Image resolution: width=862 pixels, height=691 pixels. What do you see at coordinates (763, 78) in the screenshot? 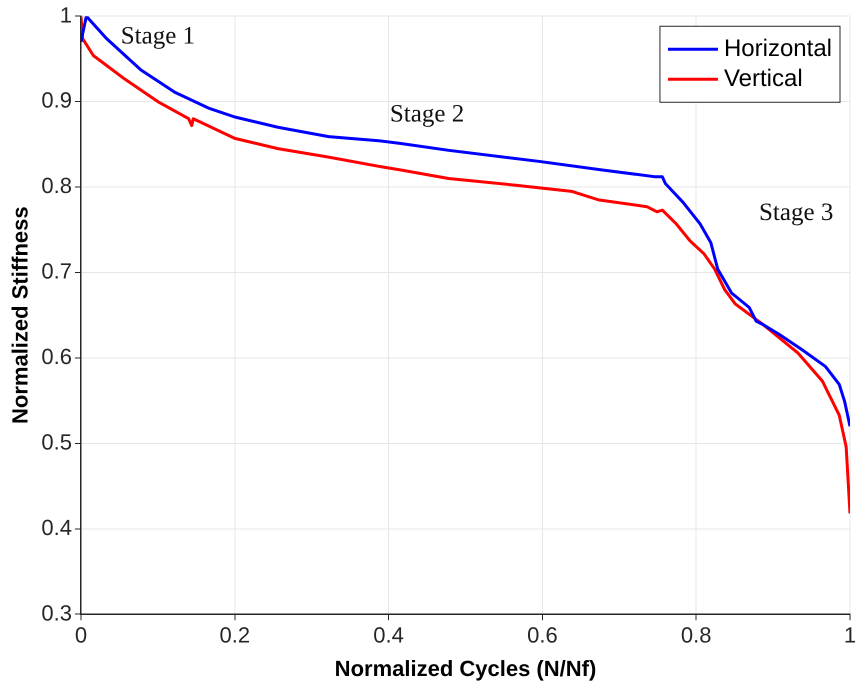
I see `legend-label: Vertical` at bounding box center [763, 78].